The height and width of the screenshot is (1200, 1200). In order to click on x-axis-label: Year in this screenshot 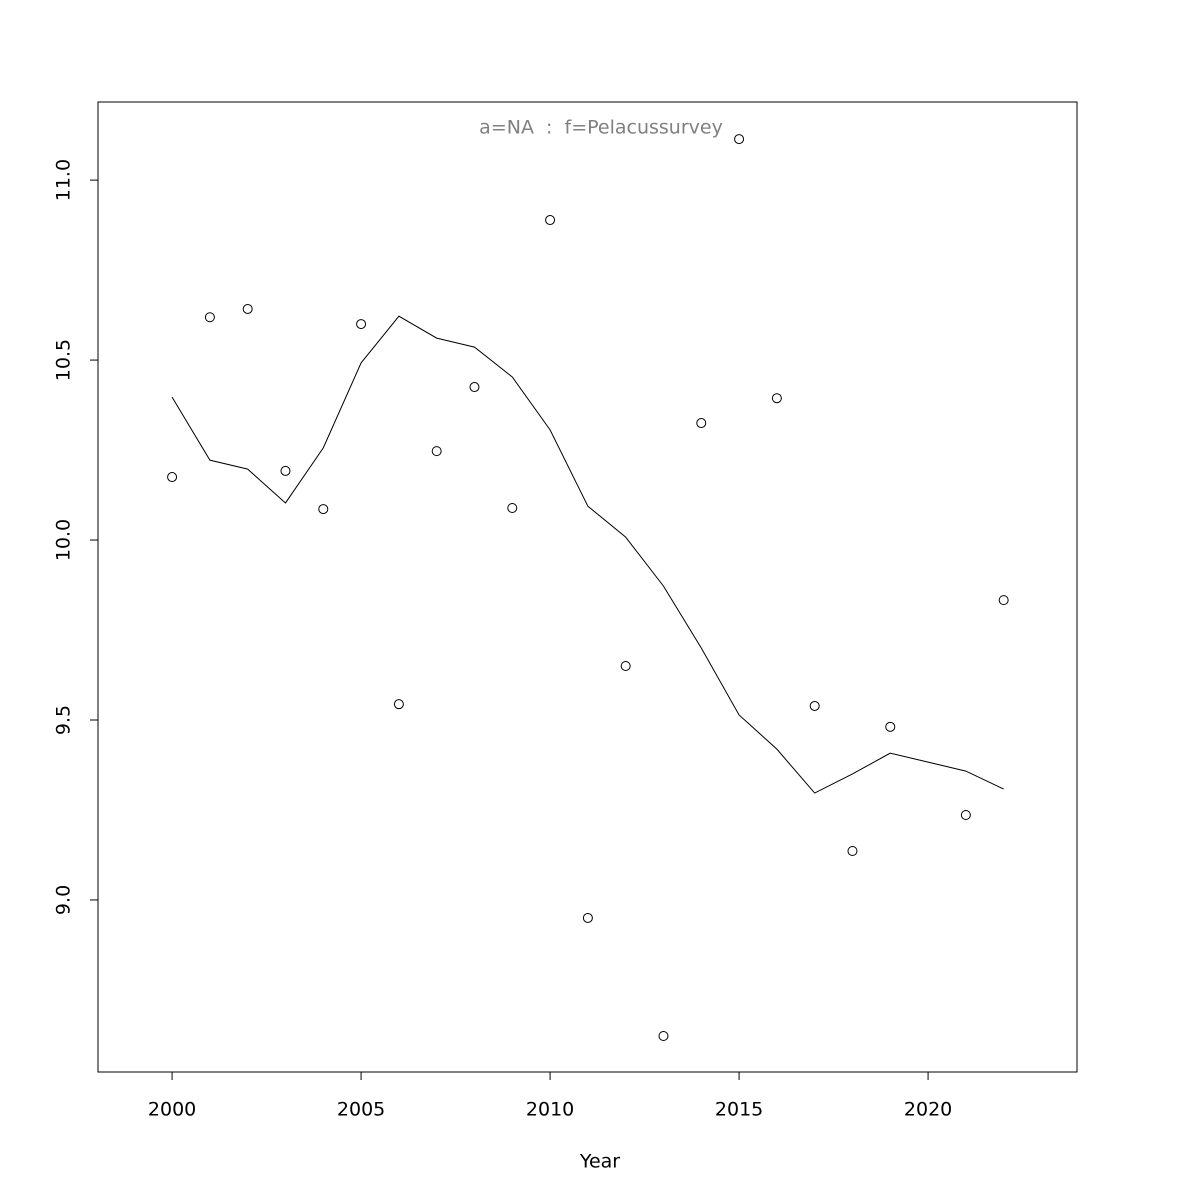, I will do `click(599, 1162)`.